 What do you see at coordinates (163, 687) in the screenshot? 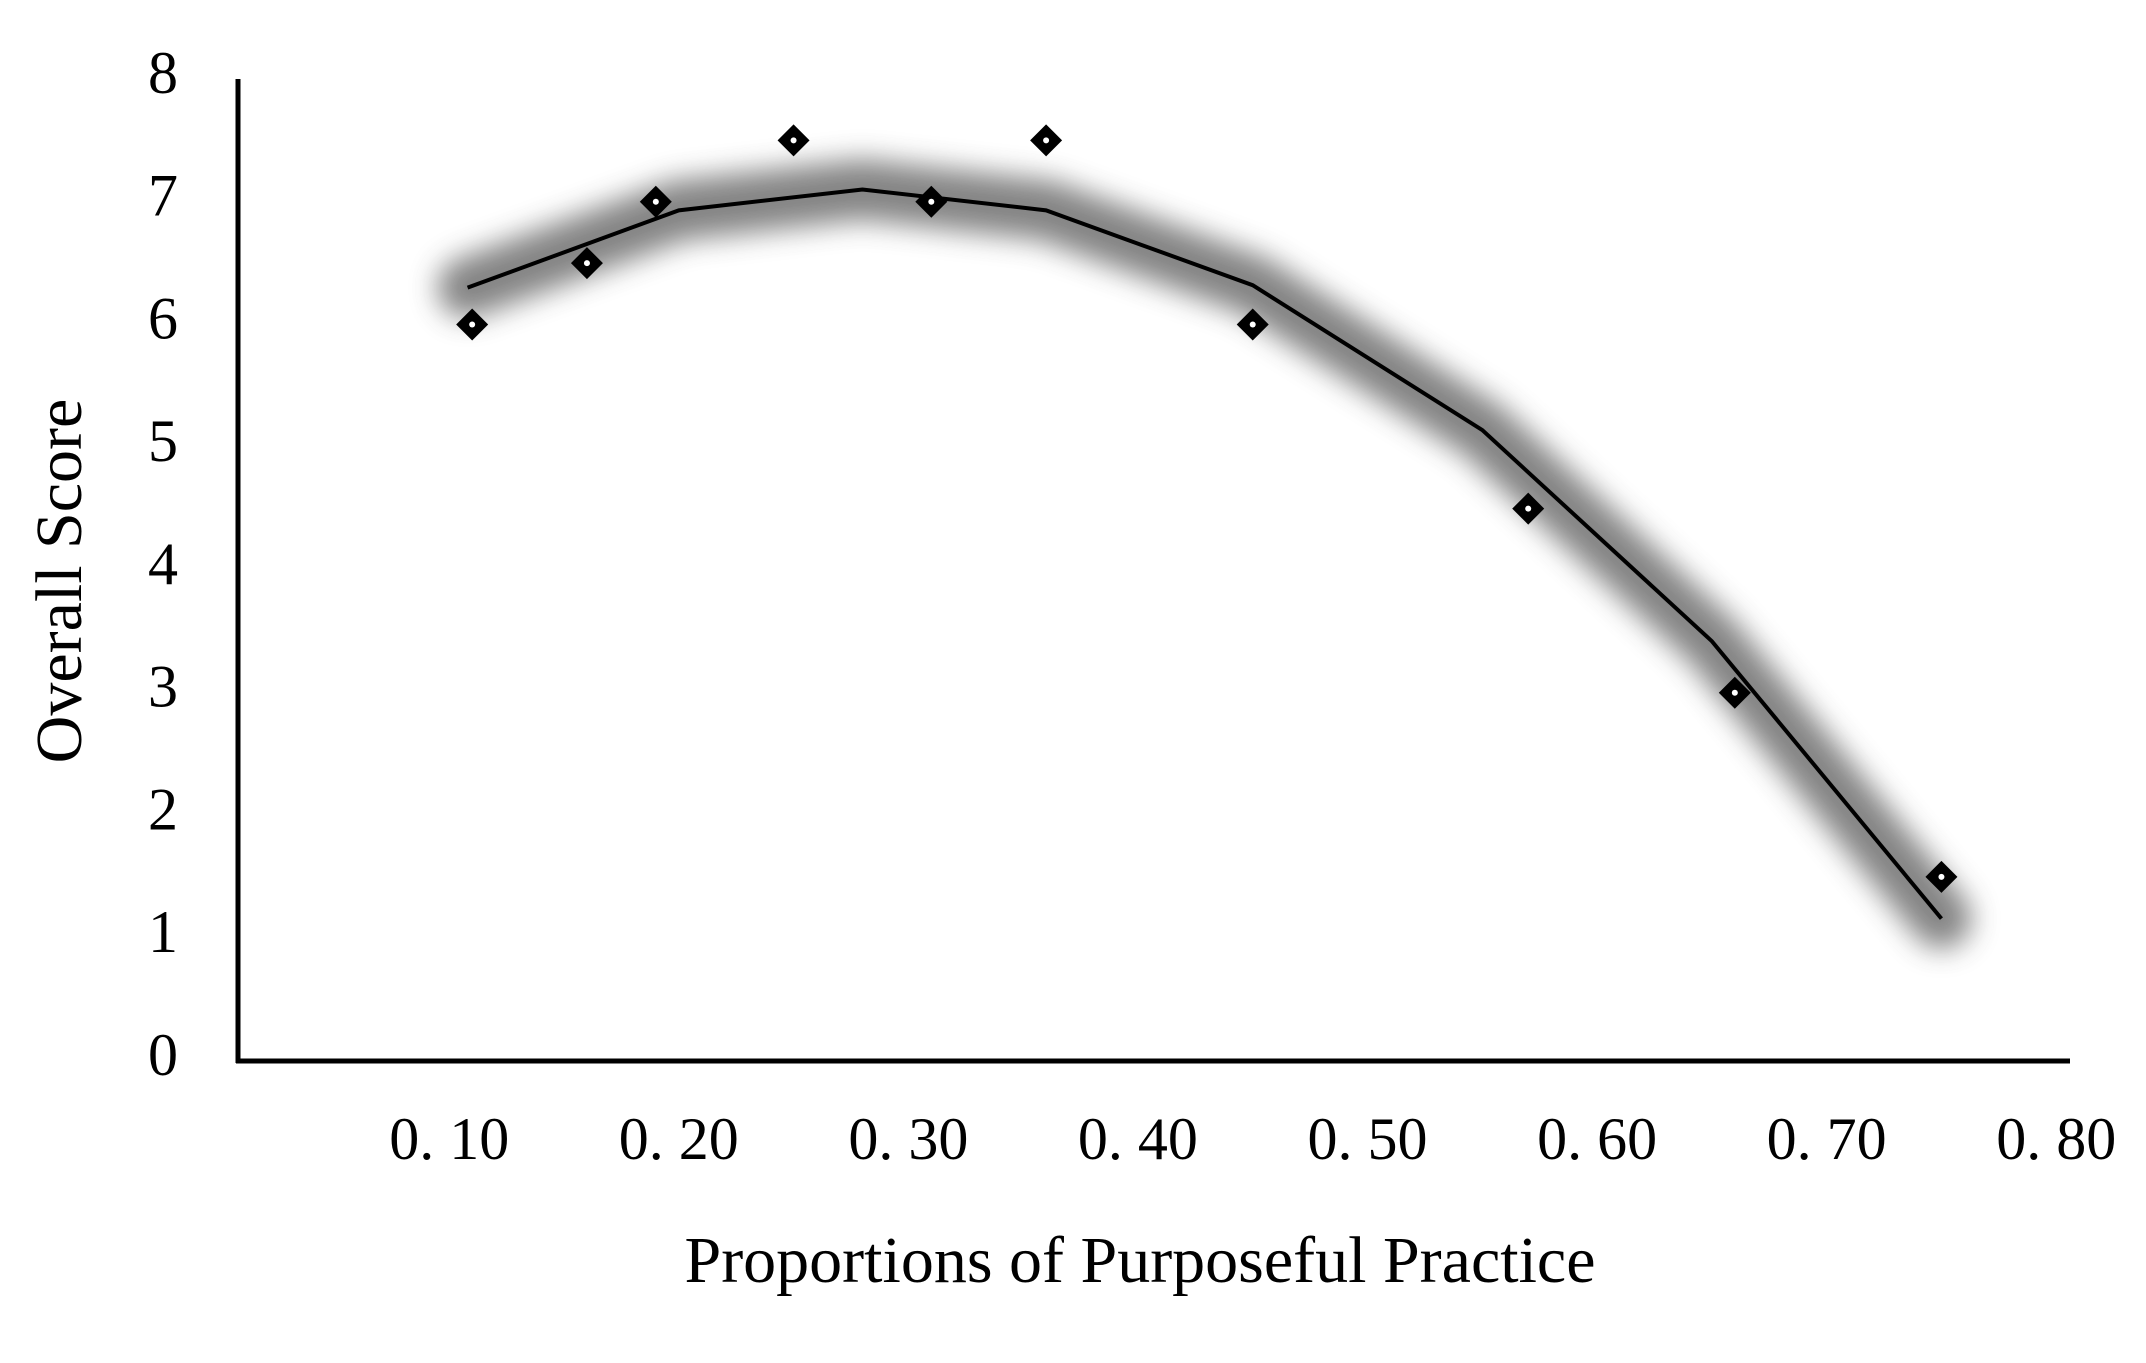
I see `y-tick-label: 3` at bounding box center [163, 687].